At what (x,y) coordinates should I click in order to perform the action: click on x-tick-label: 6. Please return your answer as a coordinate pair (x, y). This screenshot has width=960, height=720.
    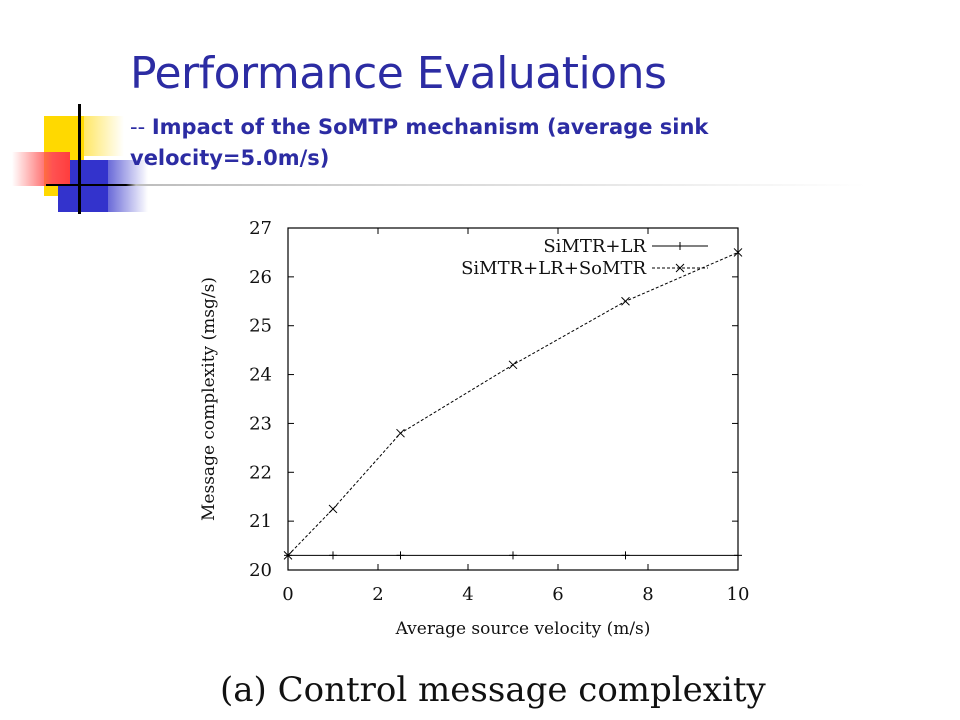
    Looking at the image, I should click on (557, 594).